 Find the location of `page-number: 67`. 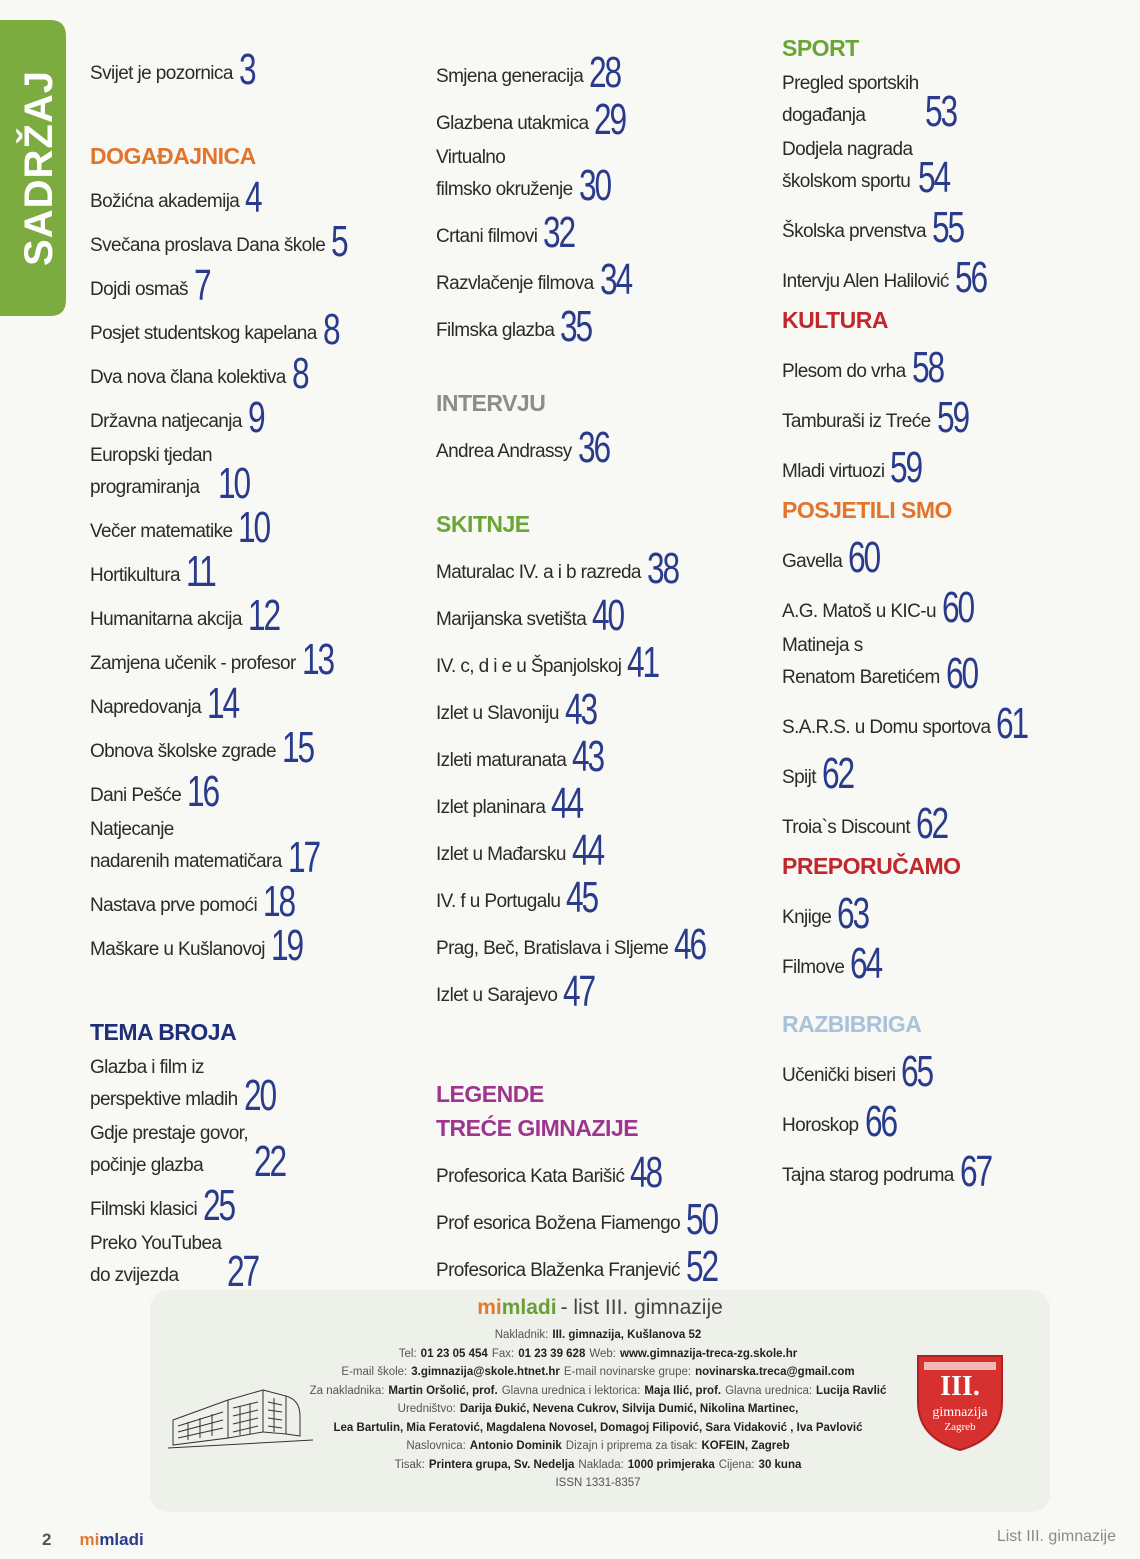

page-number: 67 is located at coordinates (976, 1171).